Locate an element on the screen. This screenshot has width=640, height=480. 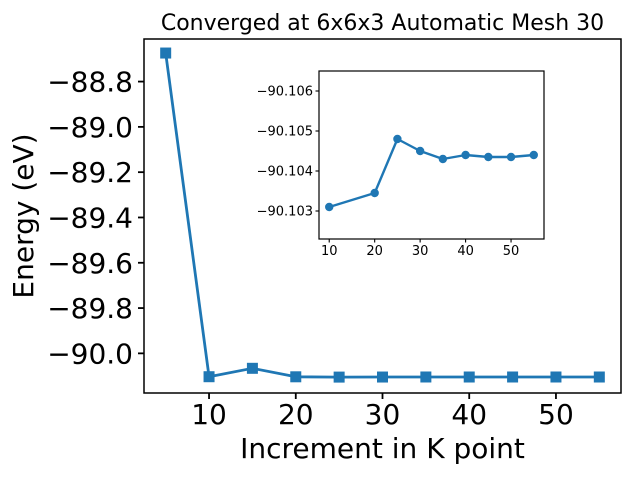
y-tick-label: −90.103 is located at coordinates (285, 212).